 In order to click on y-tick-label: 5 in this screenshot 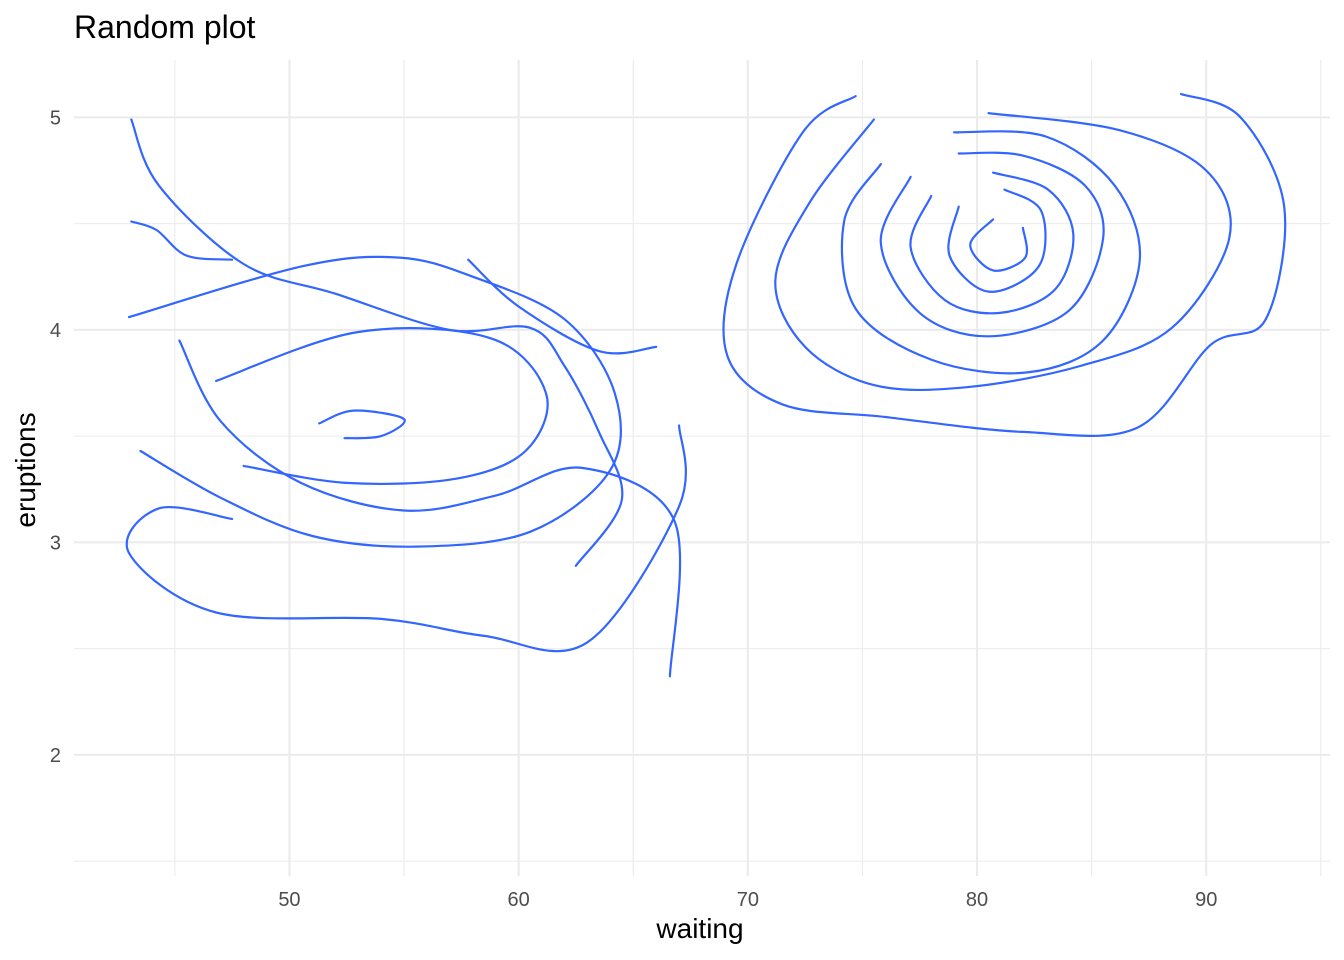, I will do `click(55, 118)`.